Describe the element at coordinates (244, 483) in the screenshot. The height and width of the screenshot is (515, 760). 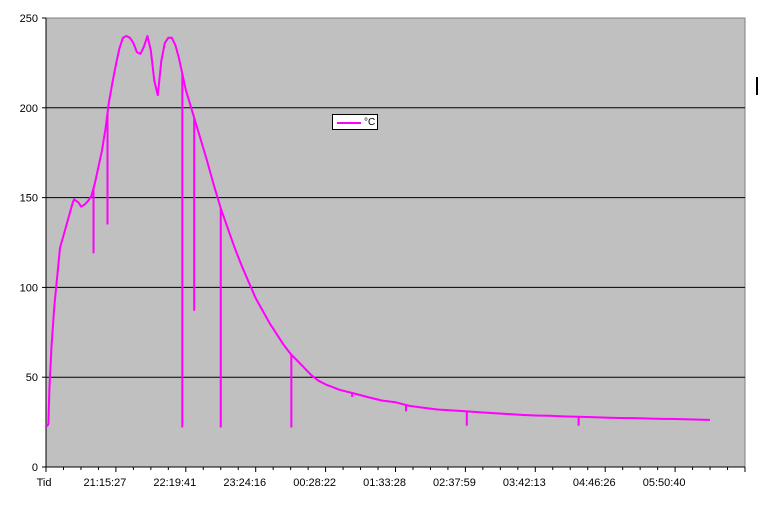
I see `x-tick-label: 23:24:16` at that location.